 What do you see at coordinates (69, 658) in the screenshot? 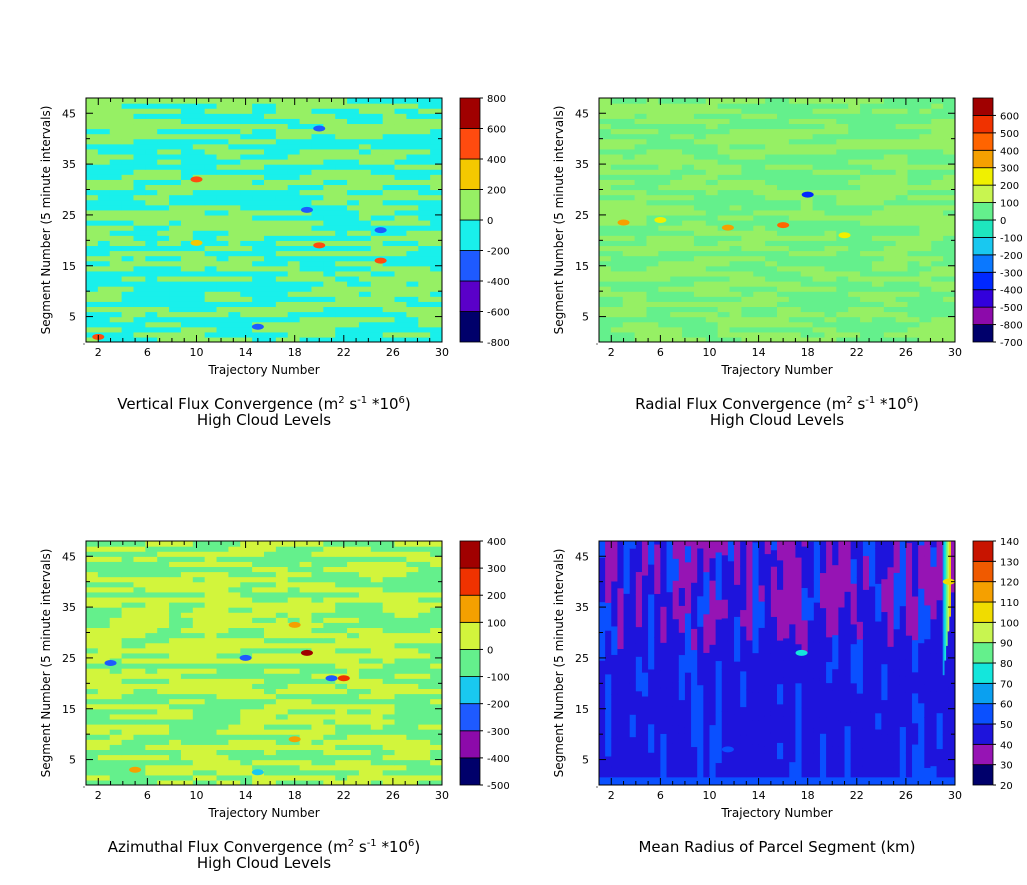
I see `y-tick-label: 25` at bounding box center [69, 658].